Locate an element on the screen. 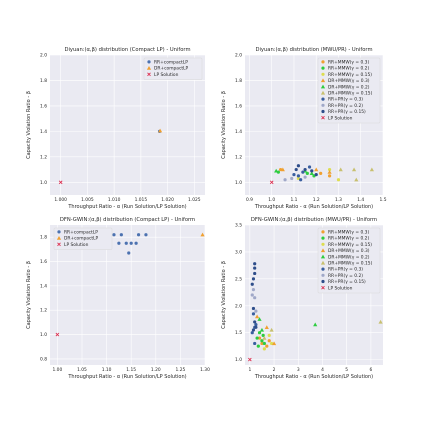 This screenshot has width=423, height=423. y-tick-label: 1.0 is located at coordinates (238, 360).